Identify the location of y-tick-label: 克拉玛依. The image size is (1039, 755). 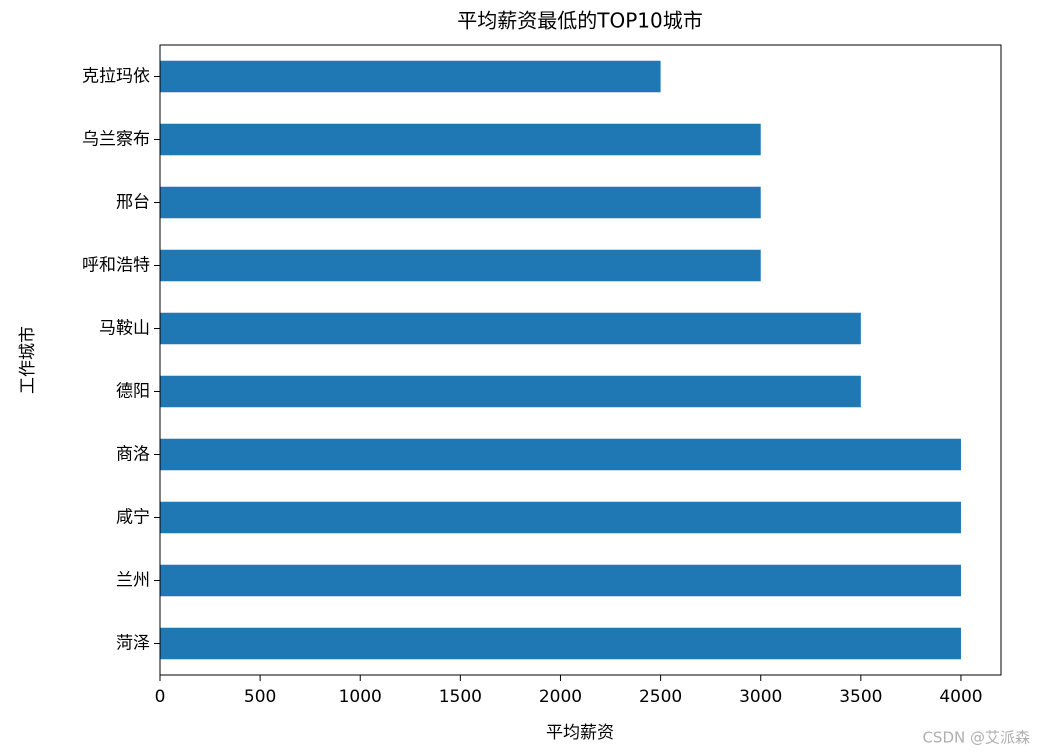
(116, 77).